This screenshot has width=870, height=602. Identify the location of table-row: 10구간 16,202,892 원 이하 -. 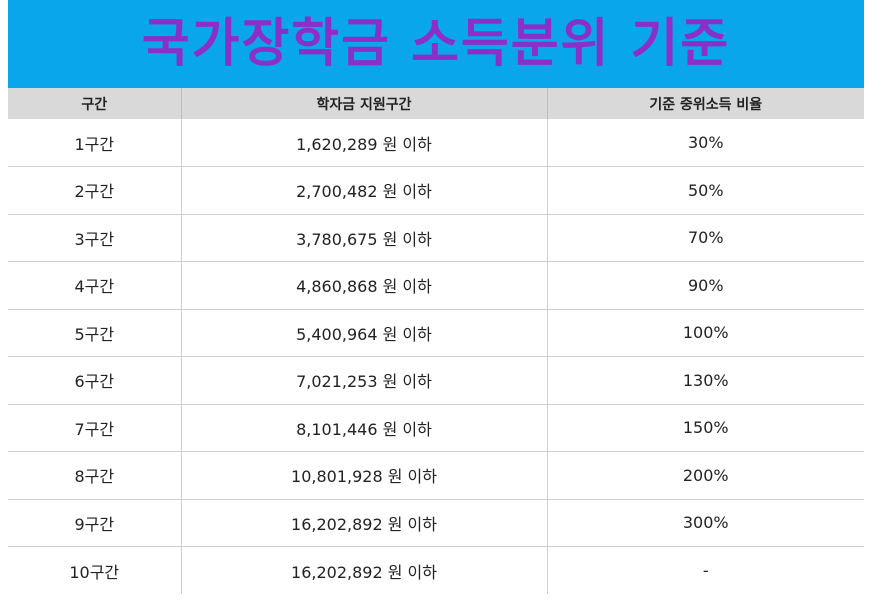
(436, 570).